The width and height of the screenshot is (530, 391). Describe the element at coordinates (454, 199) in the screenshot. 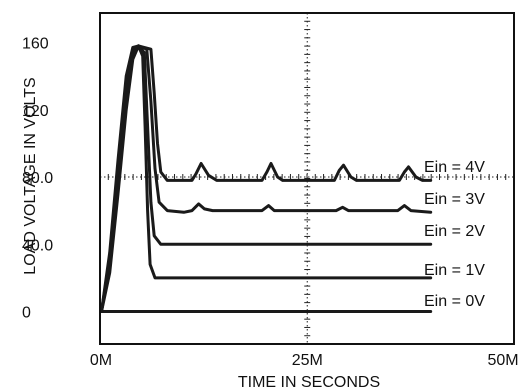

I see `series-label: Ein = 3V` at that location.